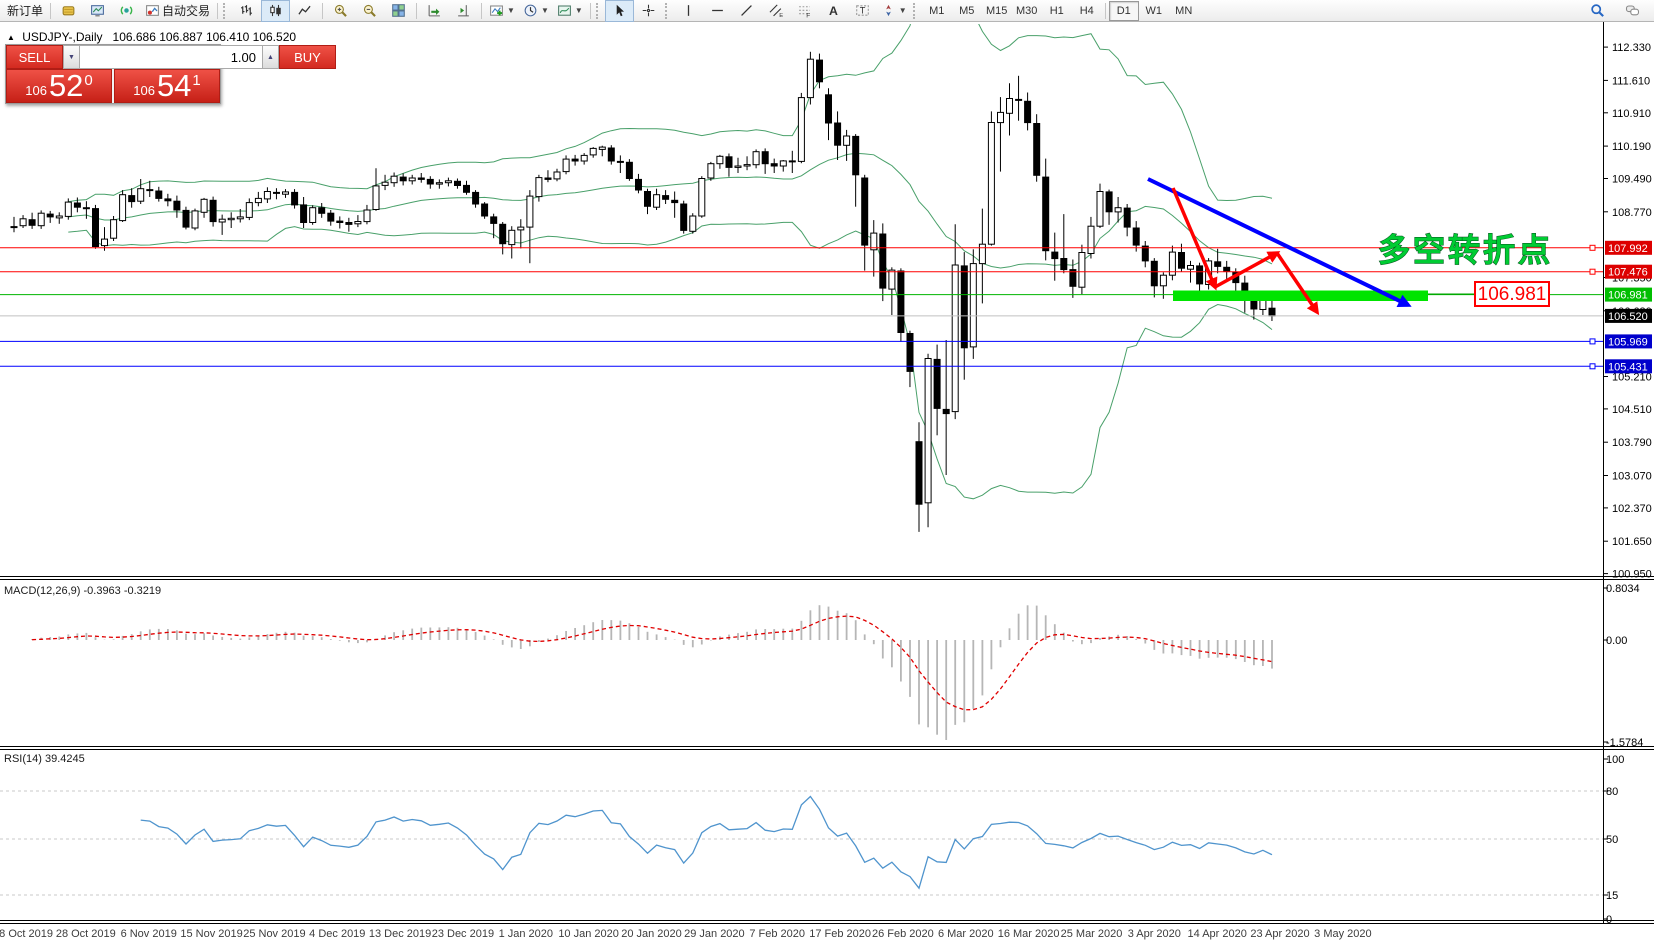 This screenshot has width=1654, height=944. Describe the element at coordinates (1632, 542) in the screenshot. I see `svg-text: 101.650` at that location.